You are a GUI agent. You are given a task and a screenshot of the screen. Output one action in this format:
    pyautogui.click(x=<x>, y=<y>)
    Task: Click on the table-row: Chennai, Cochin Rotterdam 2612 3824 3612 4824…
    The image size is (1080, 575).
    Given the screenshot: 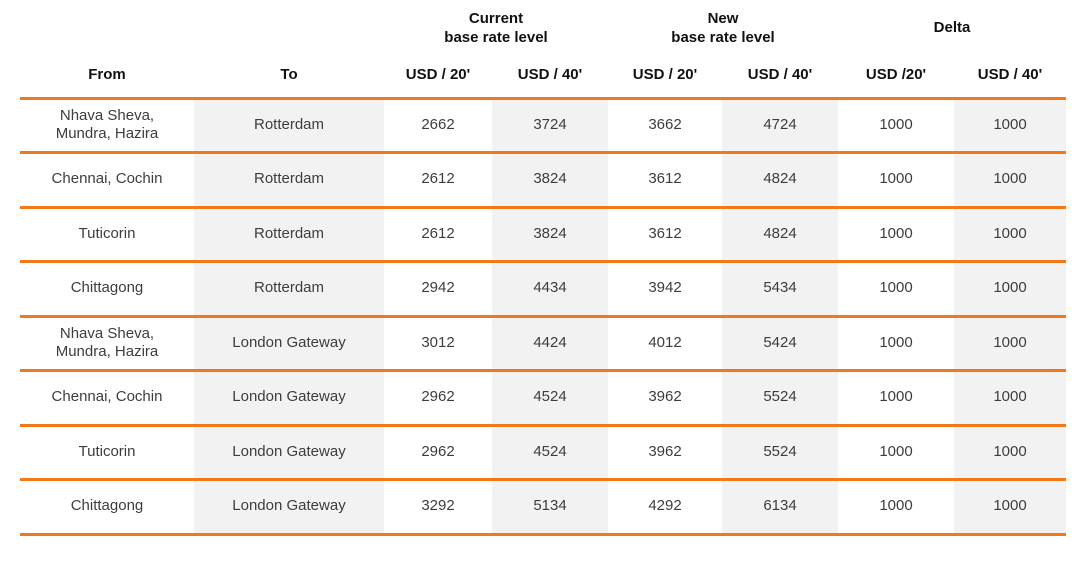 What is the action you would take?
    pyautogui.click(x=543, y=179)
    